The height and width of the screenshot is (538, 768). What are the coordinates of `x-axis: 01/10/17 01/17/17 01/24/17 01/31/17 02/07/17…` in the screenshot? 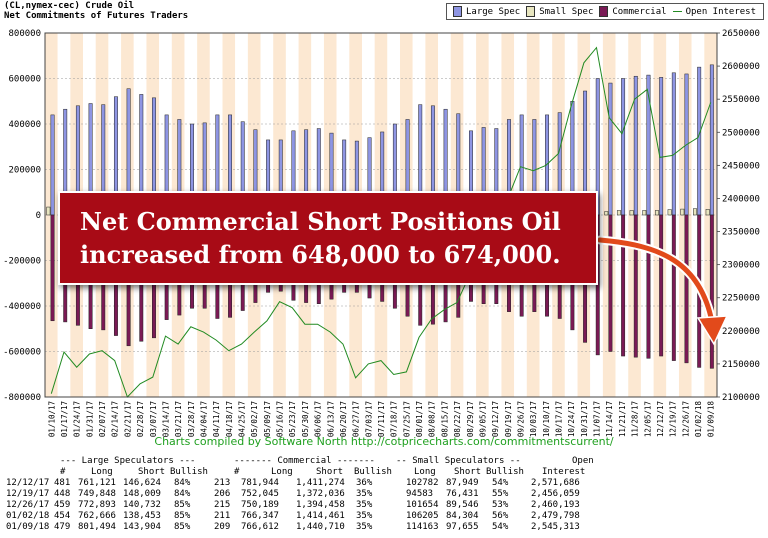 It's located at (381, 419).